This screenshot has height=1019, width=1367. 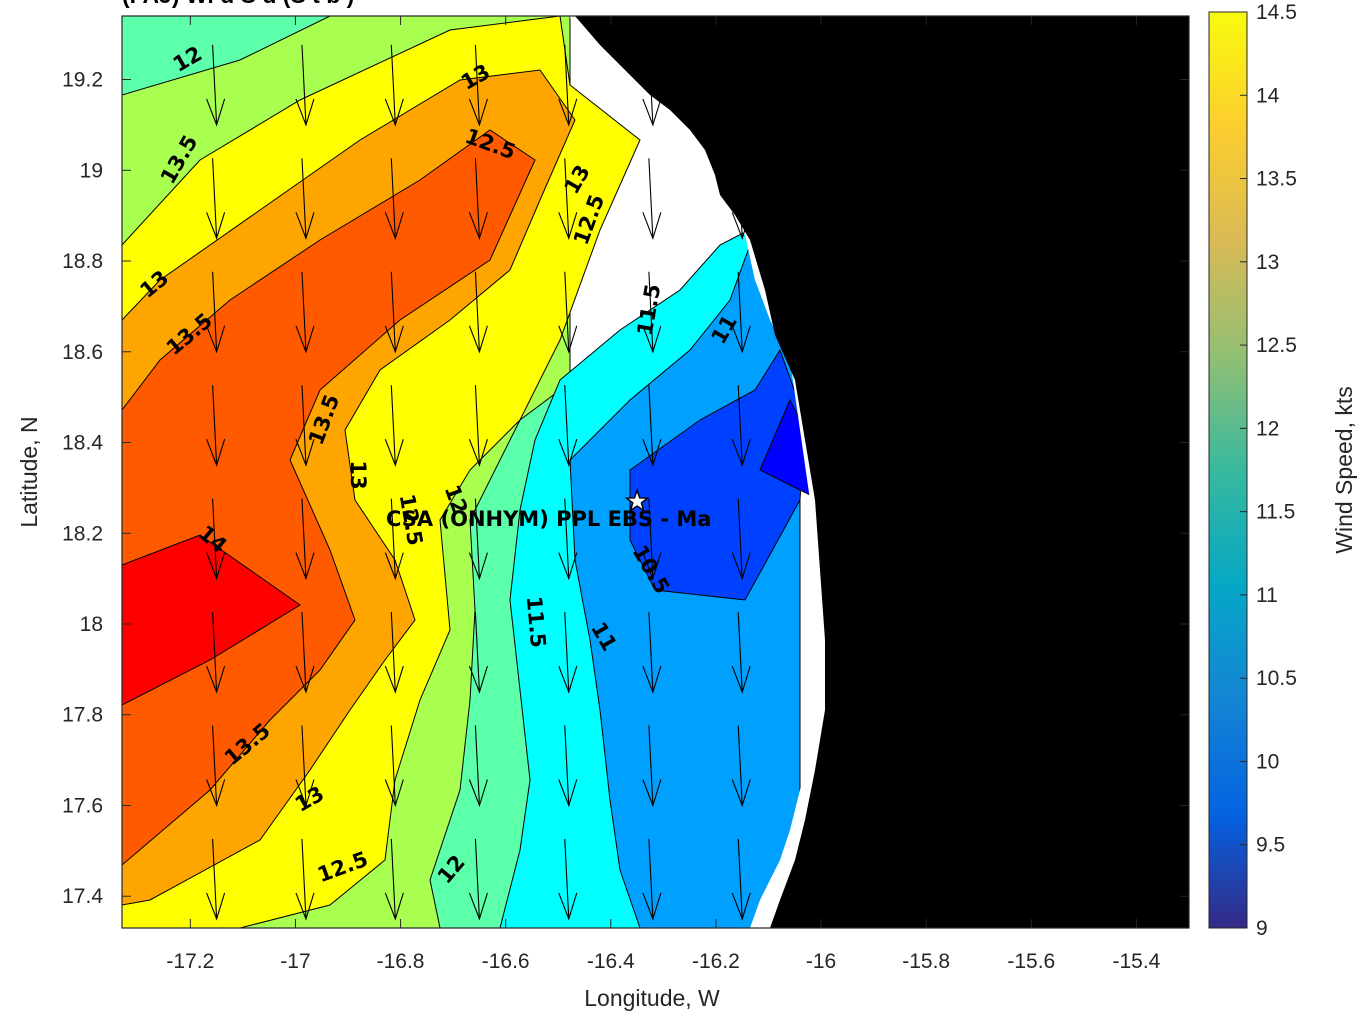 I want to click on colorbar-tick-label: 10.5, so click(x=1276, y=678).